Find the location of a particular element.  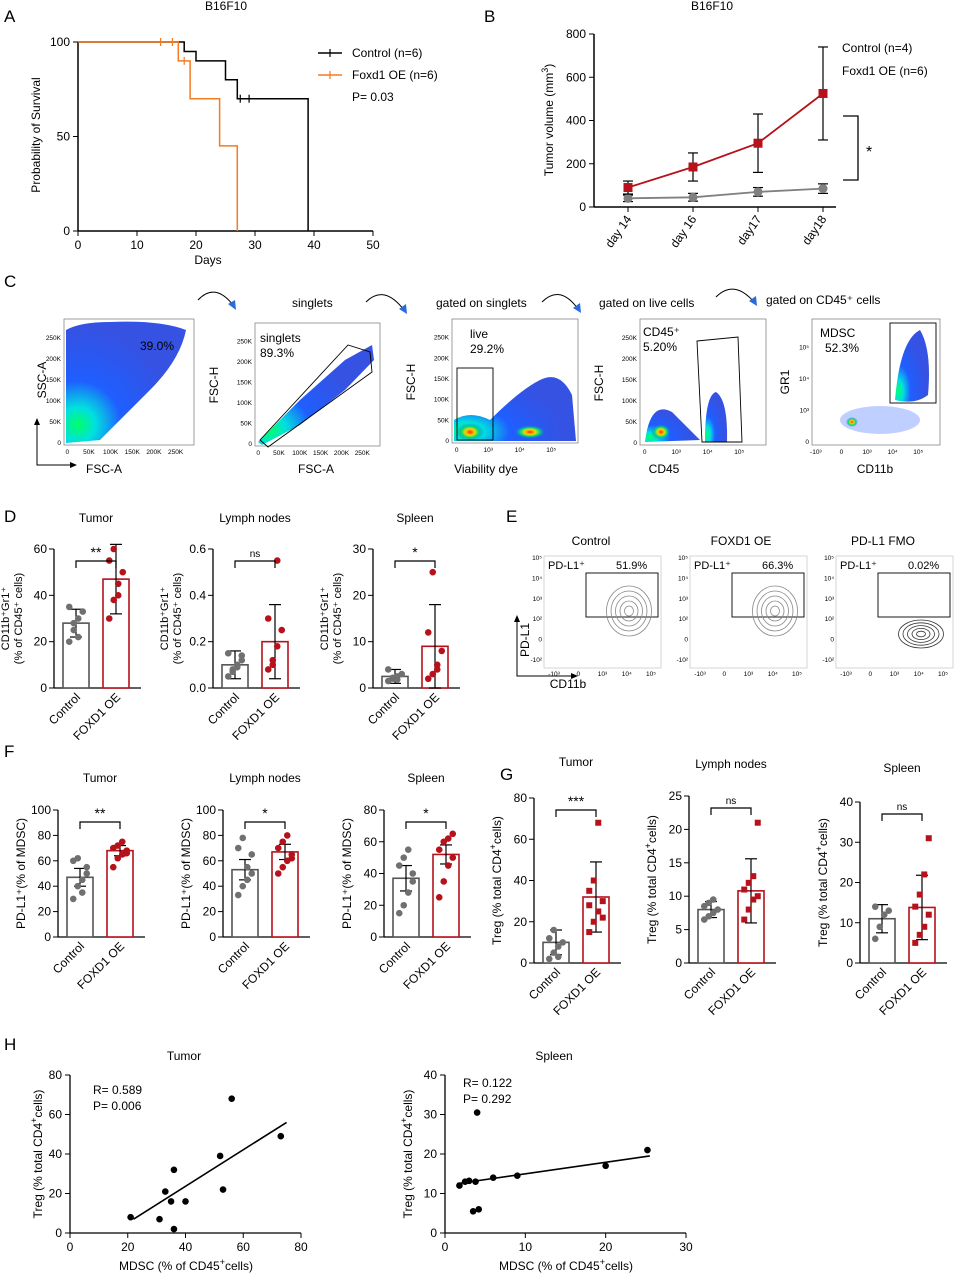

panel-g-1-title: Lymph nodes is located at coordinates (731, 764).